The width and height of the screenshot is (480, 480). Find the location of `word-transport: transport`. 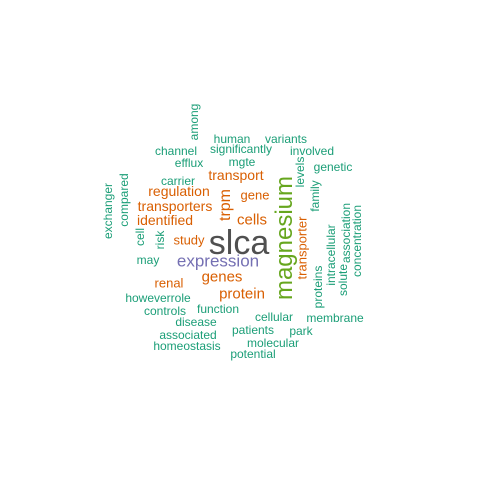

word-transport: transport is located at coordinates (236, 175).